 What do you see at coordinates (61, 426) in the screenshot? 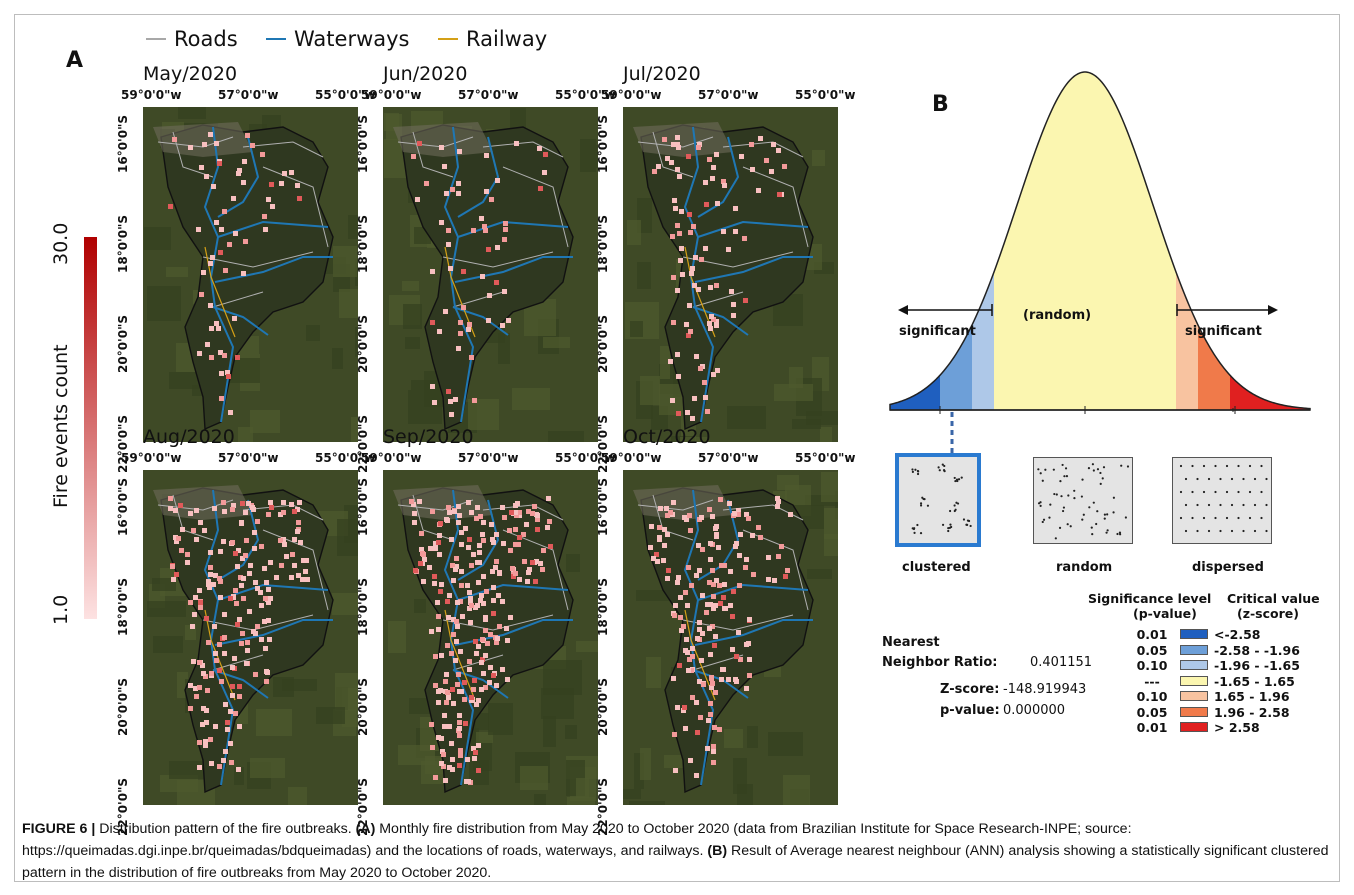
I see `colorbar-axis-label: Fire events count` at bounding box center [61, 426].